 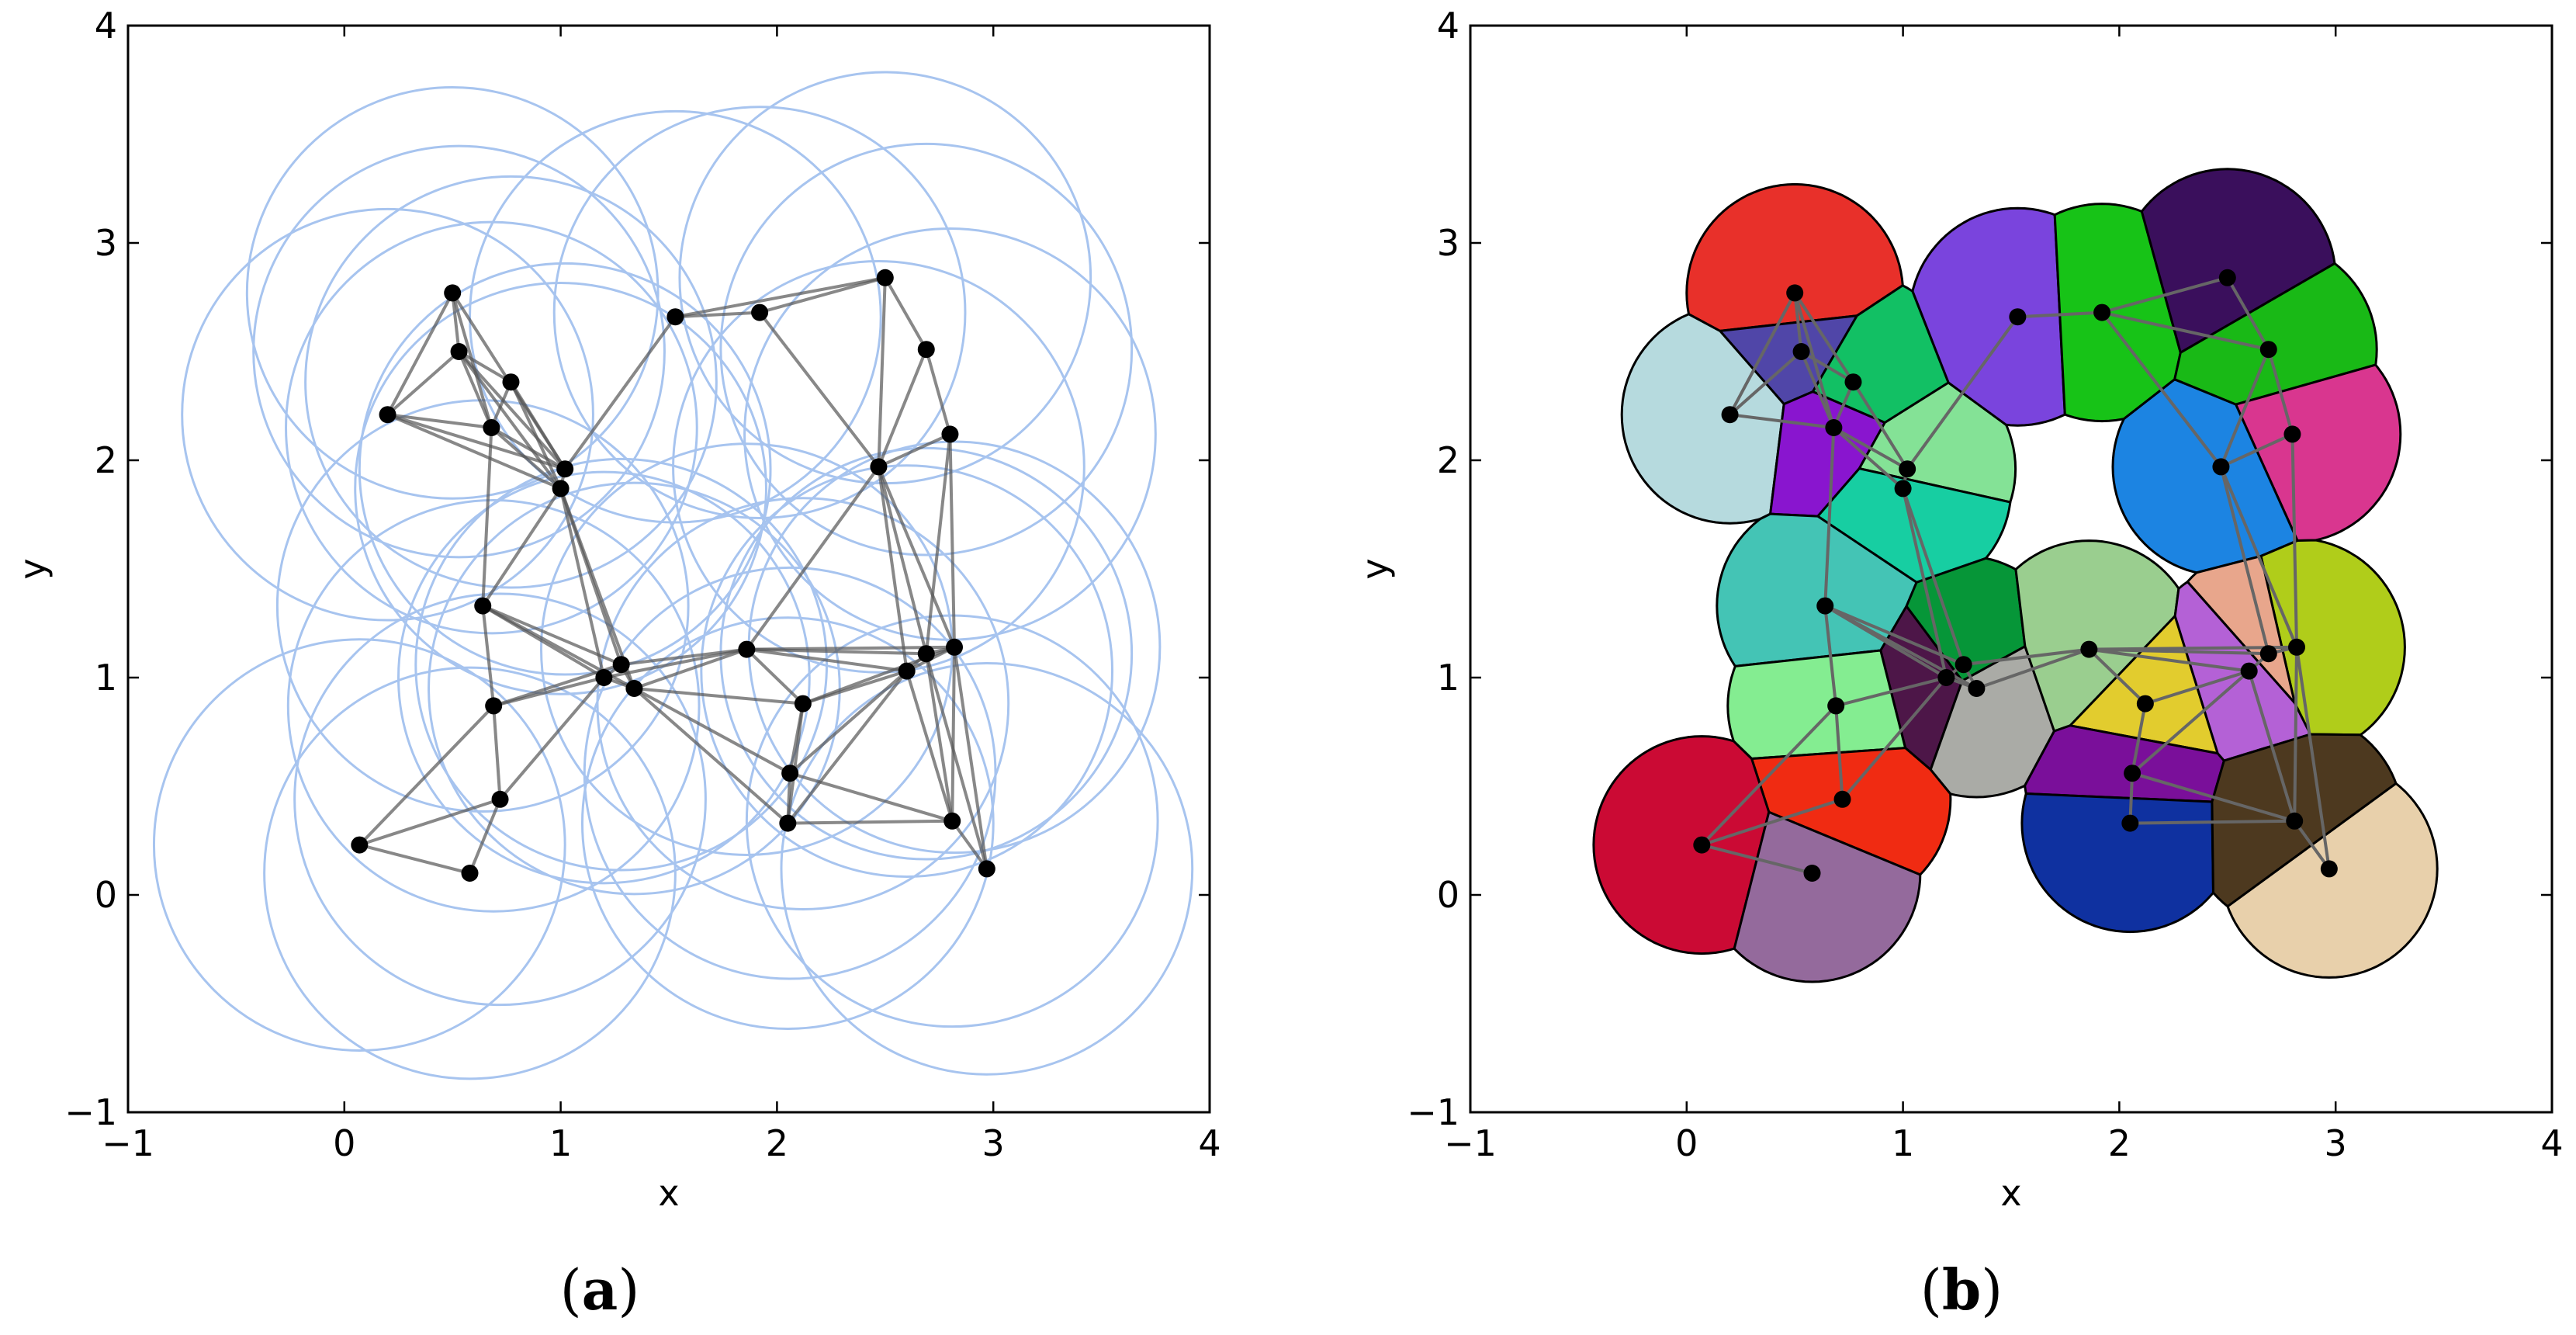 I want to click on y-tick-label: −1, so click(x=1433, y=1112).